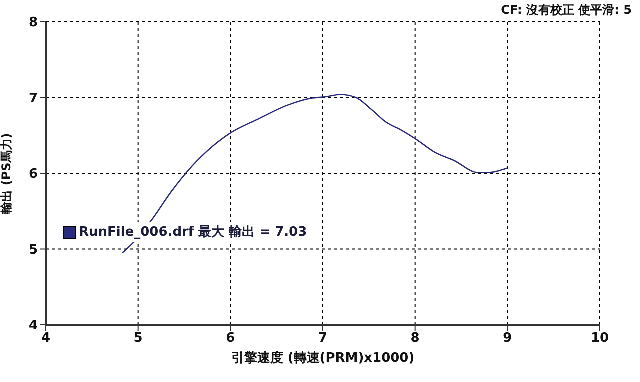 This screenshot has width=640, height=382. Describe the element at coordinates (33, 98) in the screenshot. I see `y-tick-label: 7` at that location.